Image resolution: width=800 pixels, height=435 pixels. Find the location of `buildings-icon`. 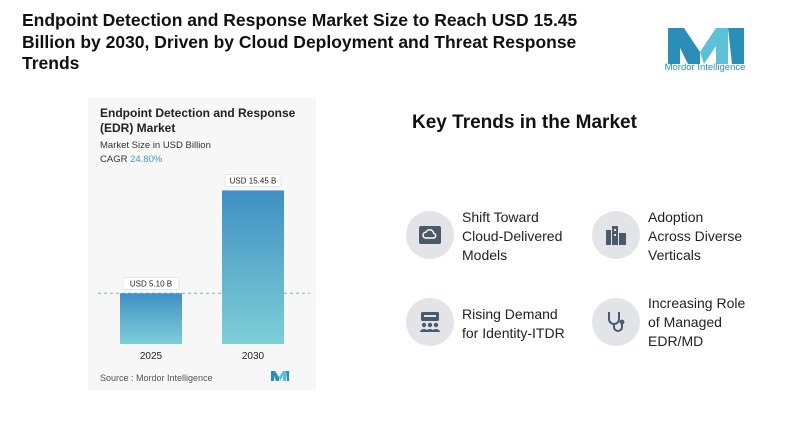

buildings-icon is located at coordinates (616, 235).